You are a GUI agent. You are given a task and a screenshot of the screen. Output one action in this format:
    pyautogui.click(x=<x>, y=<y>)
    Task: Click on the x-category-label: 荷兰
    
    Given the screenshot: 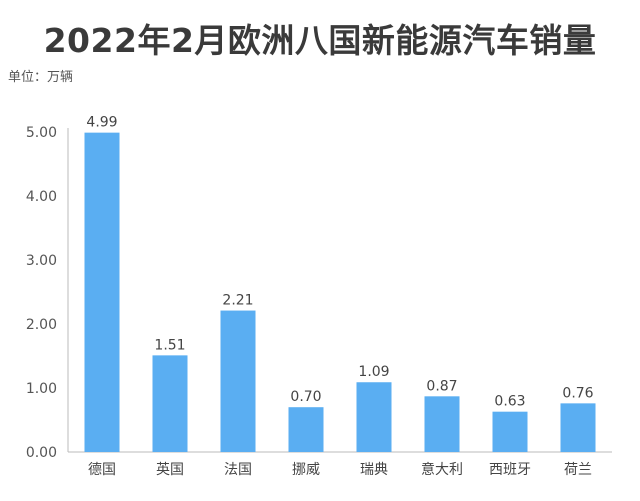 What is the action you would take?
    pyautogui.click(x=578, y=470)
    